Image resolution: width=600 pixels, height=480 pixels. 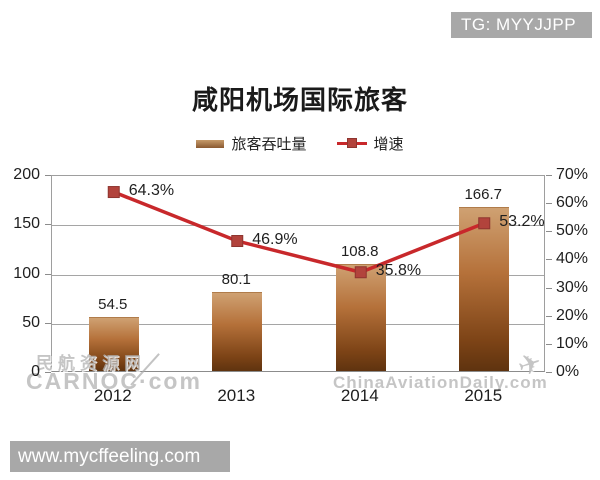 What do you see at coordinates (572, 287) in the screenshot?
I see `right-axis-tick-label: 30%` at bounding box center [572, 287].